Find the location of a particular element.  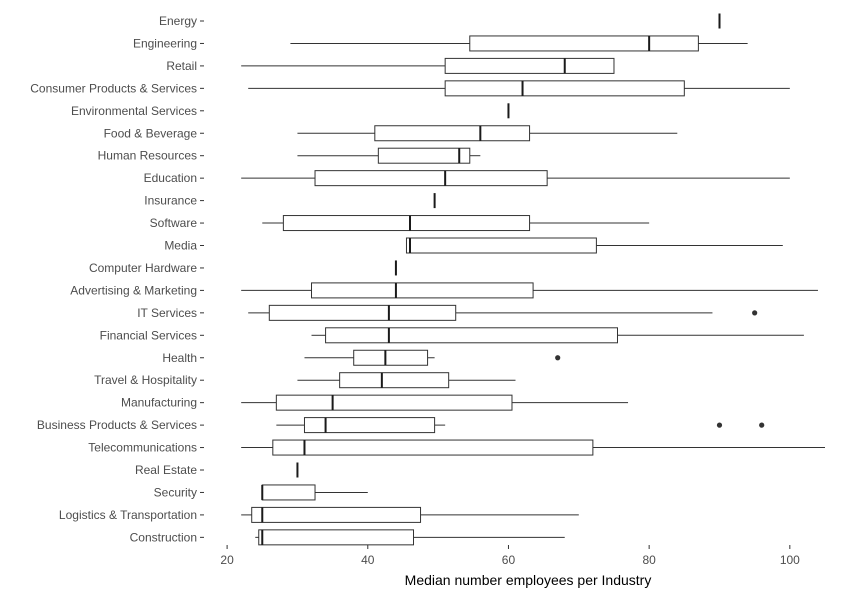

category-label: Consumer Products & Services is located at coordinates (113, 88).